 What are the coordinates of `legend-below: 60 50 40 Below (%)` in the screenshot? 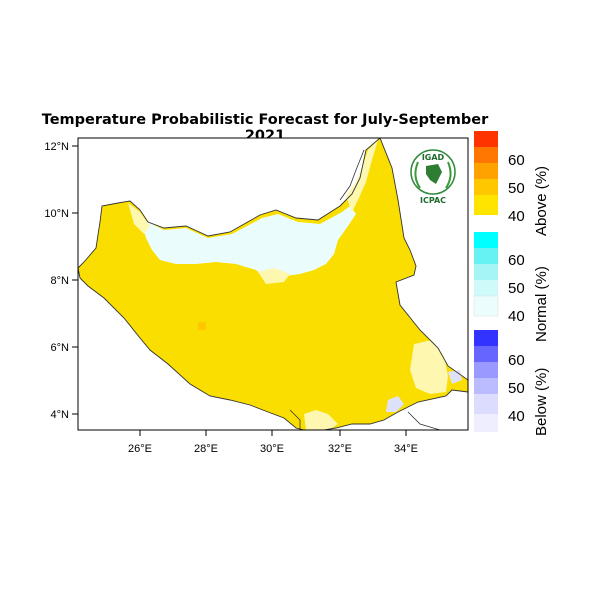 It's located at (512, 383).